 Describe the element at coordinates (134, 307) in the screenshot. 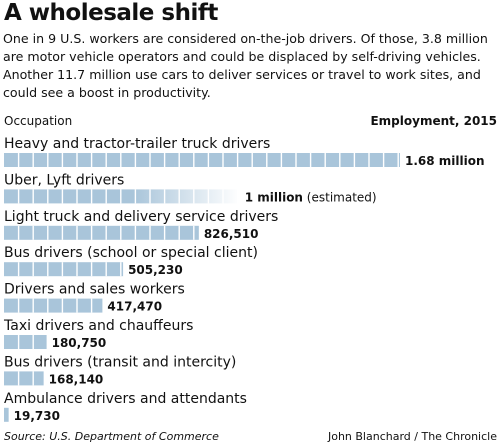

I see `value-label: 417,470` at that location.